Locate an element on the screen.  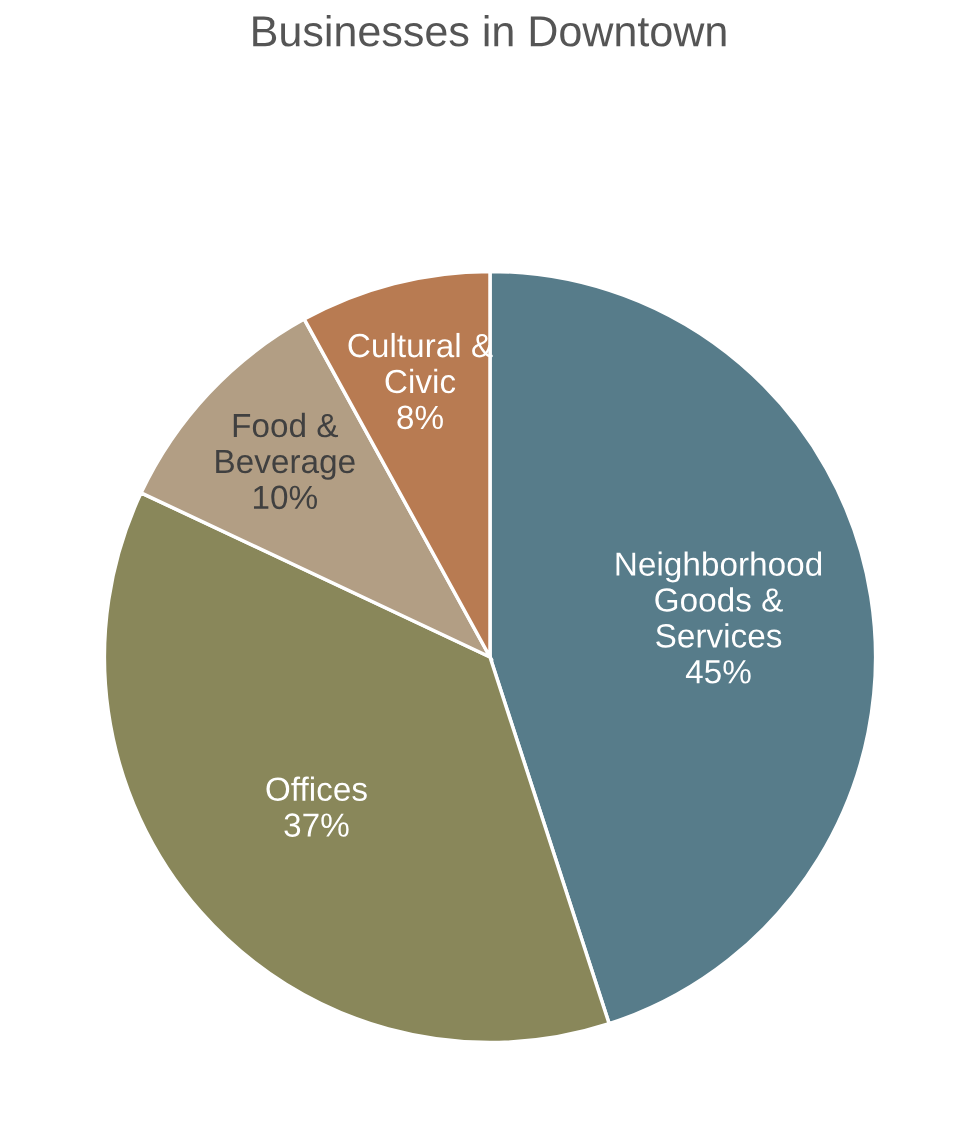
slice-label: Offices is located at coordinates (316, 788).